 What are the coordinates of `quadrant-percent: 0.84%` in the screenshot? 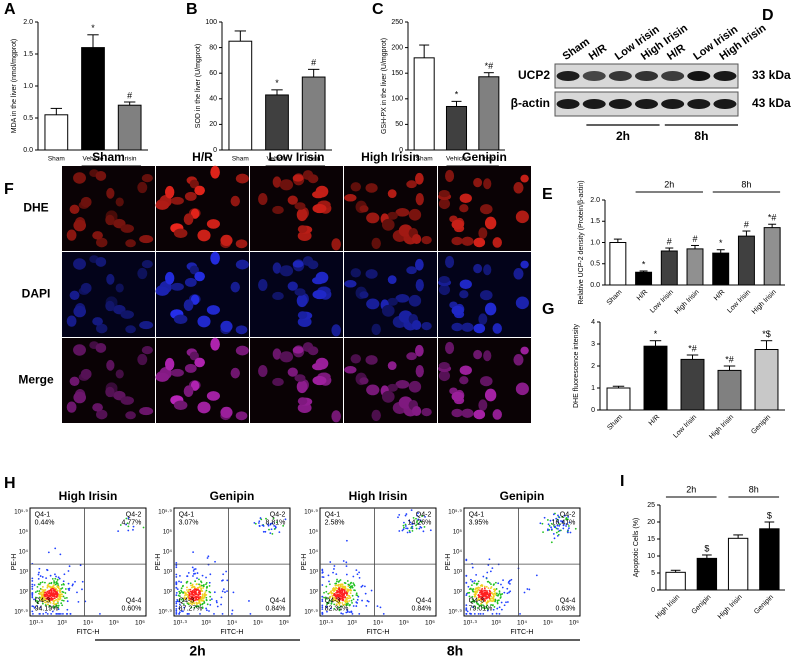 It's located at (276, 609).